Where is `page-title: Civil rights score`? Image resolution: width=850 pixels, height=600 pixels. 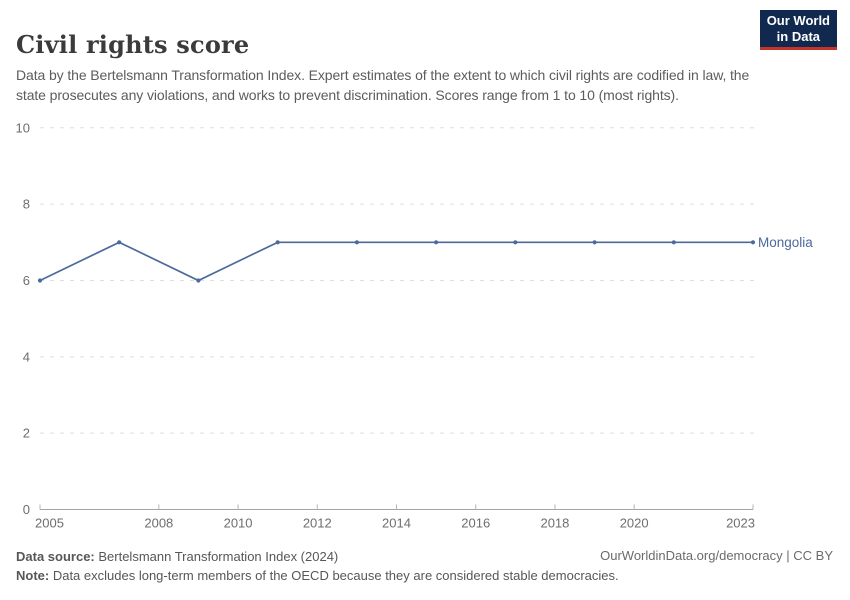
page-title: Civil rights score is located at coordinates (133, 45).